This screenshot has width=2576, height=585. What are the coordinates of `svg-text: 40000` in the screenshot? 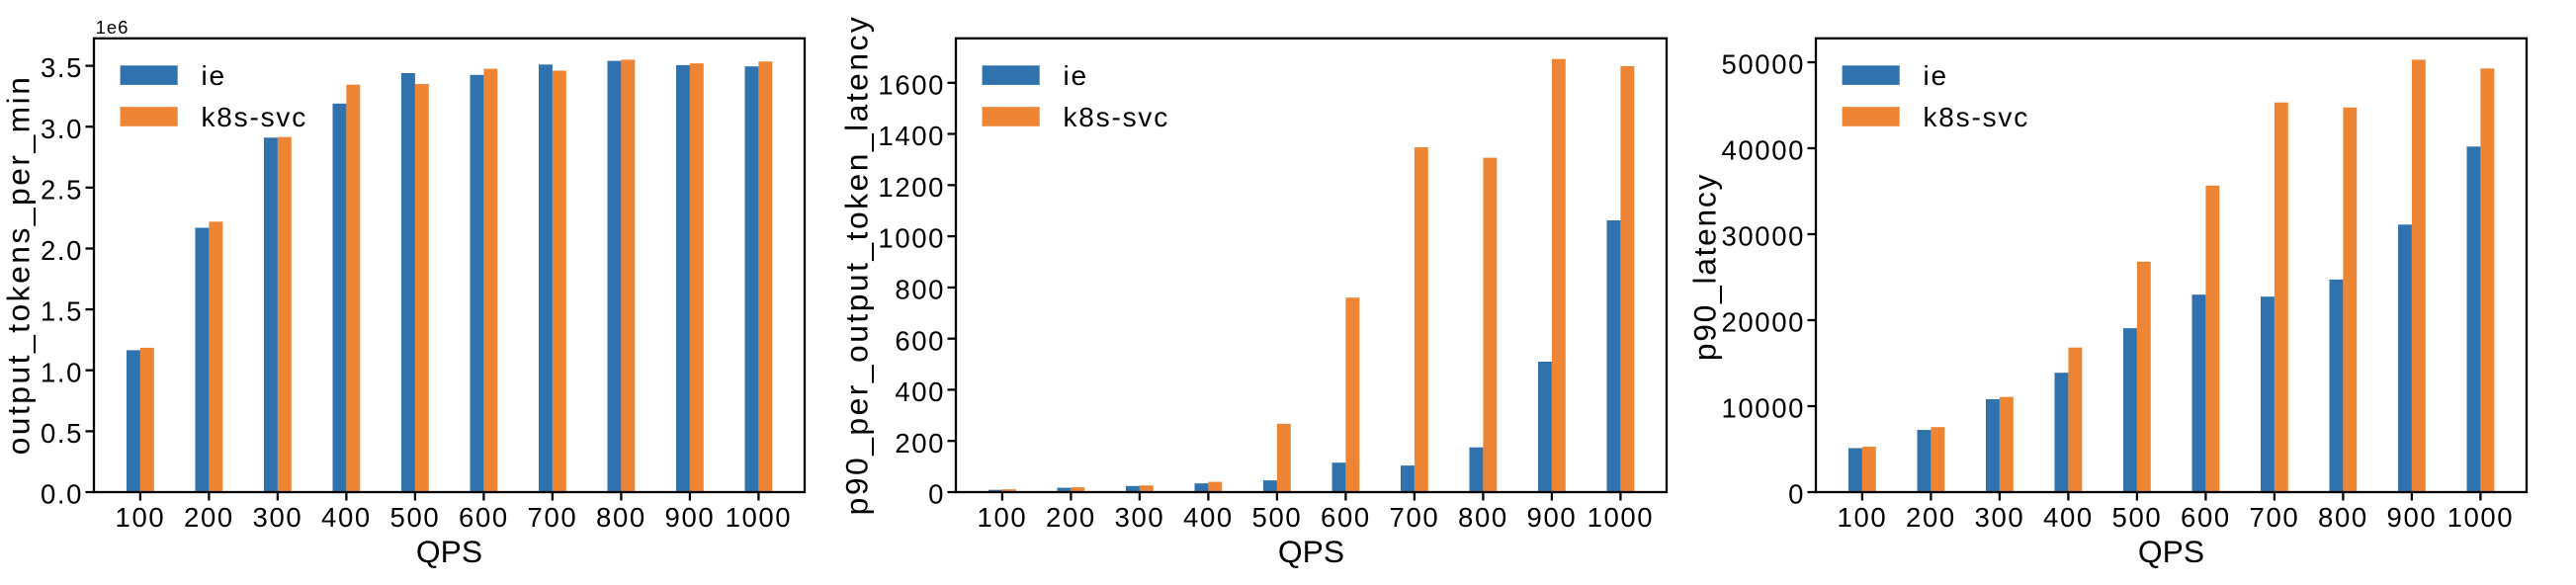 It's located at (1763, 150).